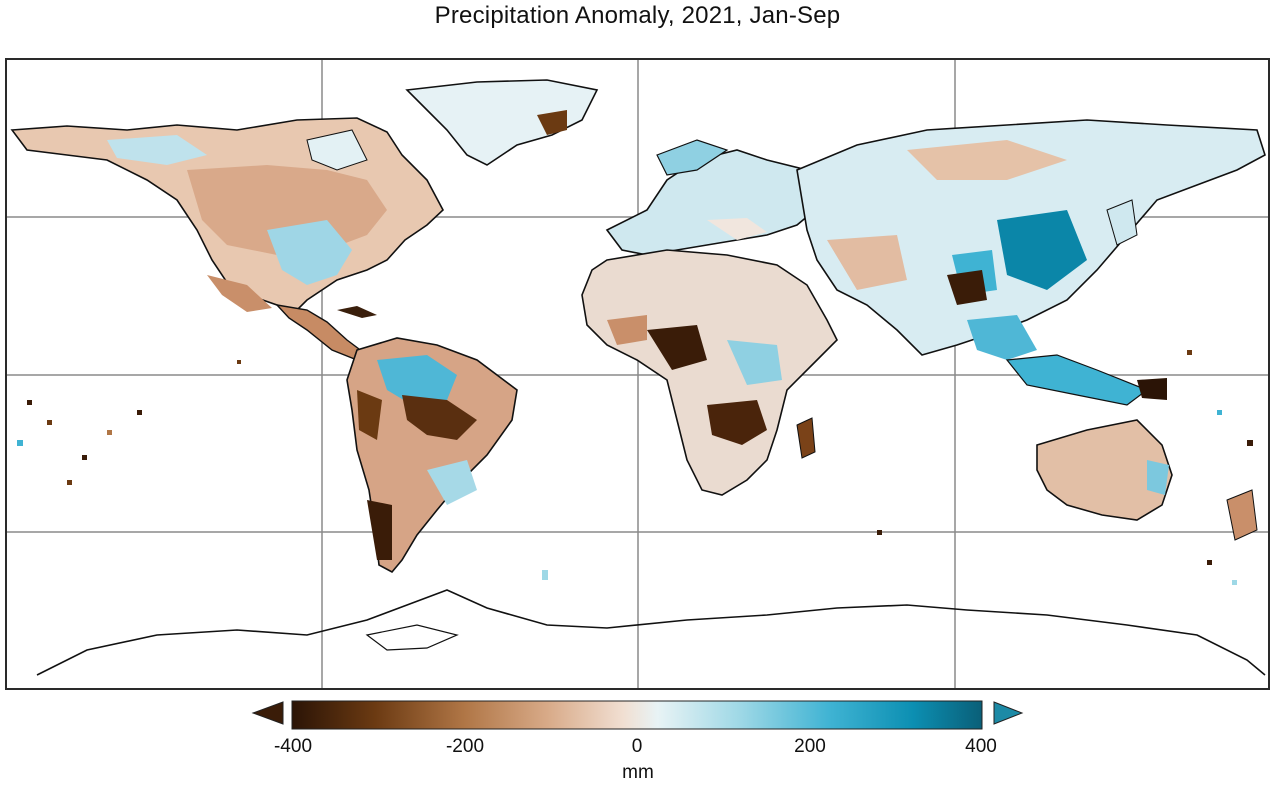 Image resolution: width=1275 pixels, height=785 pixels. I want to click on north-america-landmass, so click(227, 217).